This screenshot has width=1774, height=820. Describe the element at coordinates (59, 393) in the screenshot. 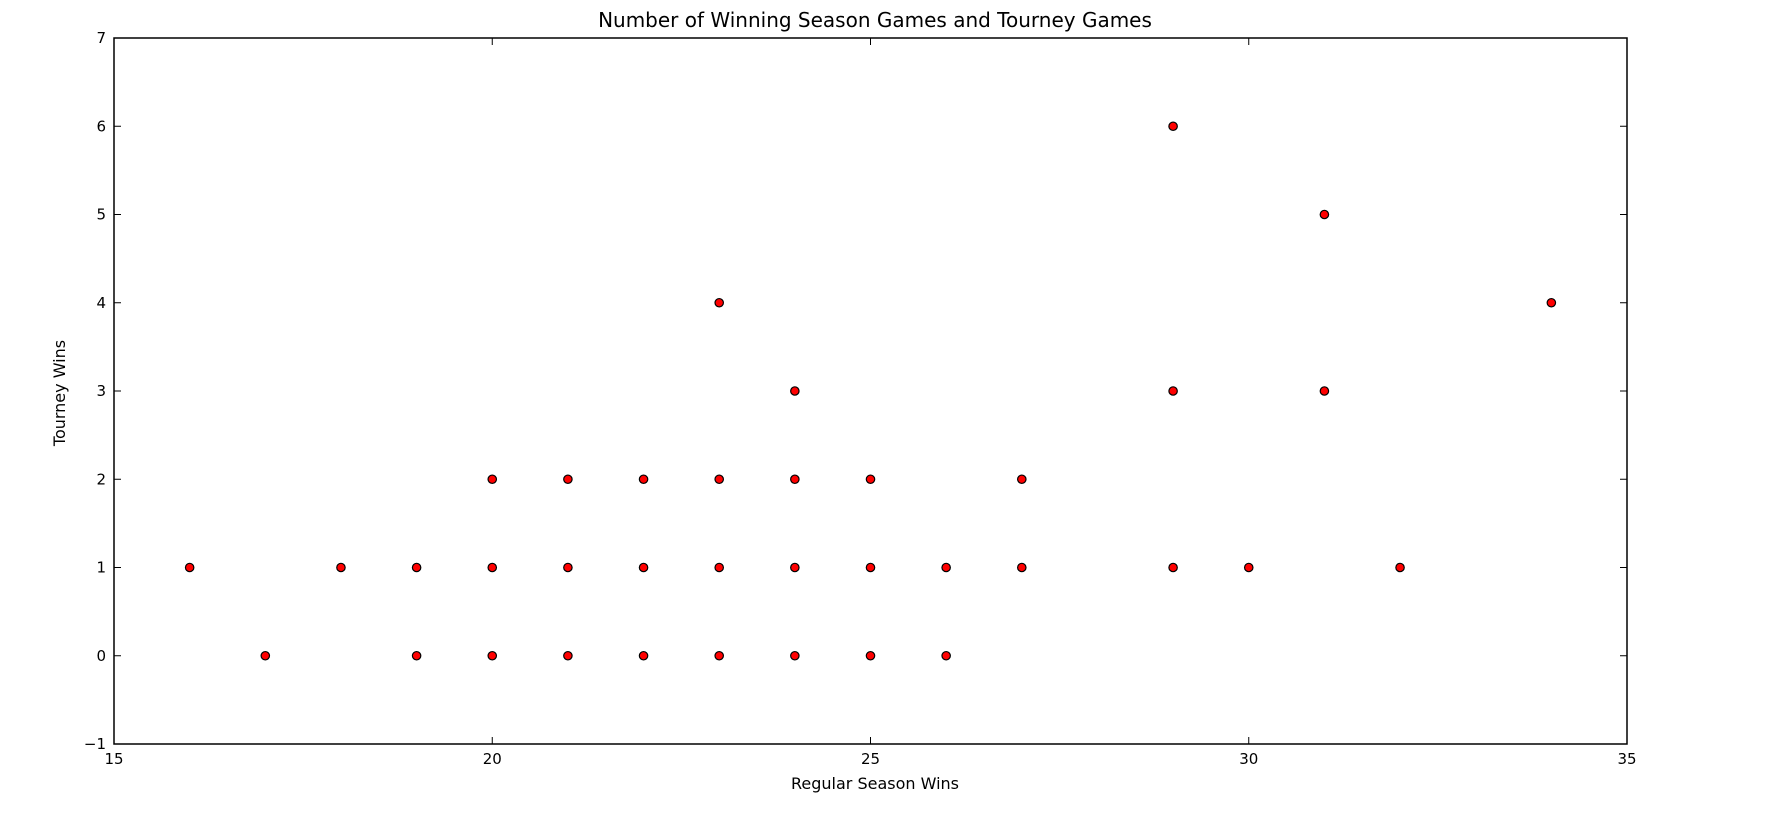

I see `y-axis-title: Tourney Wins` at that location.